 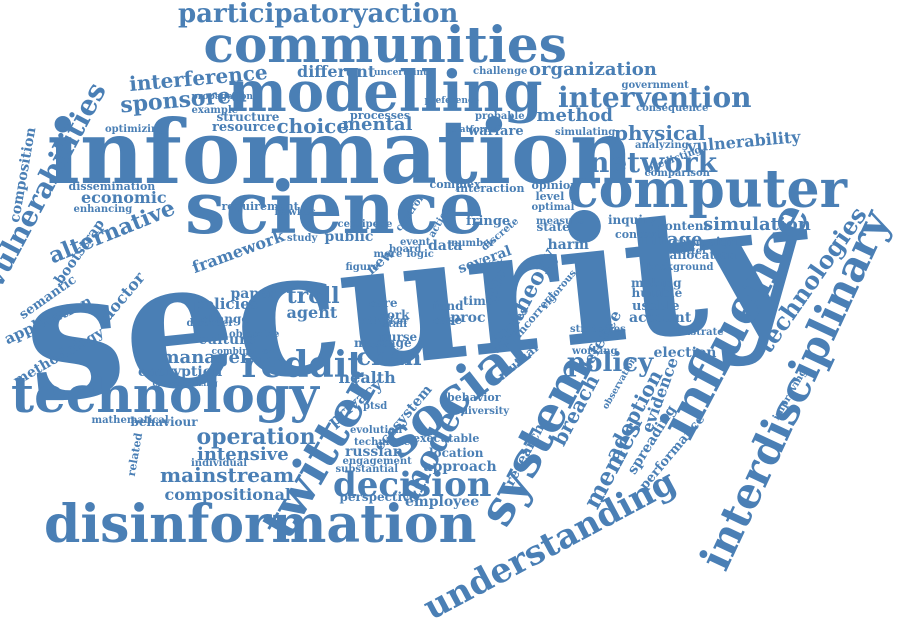 What do you see at coordinates (553, 227) in the screenshot?
I see `cloud-word-state: state` at bounding box center [553, 227].